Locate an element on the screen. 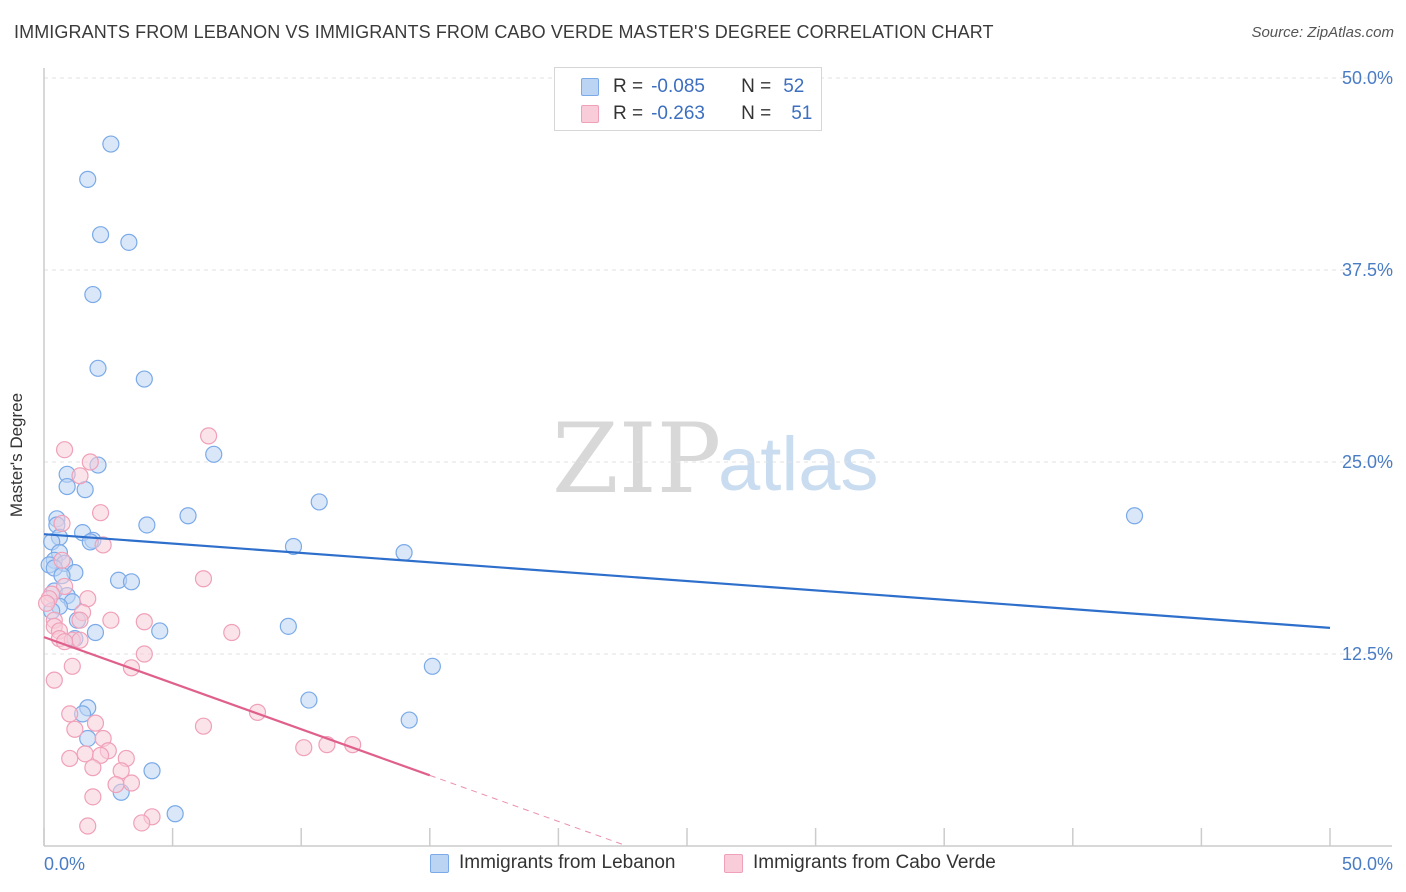  x-tick-label: 0.0% is located at coordinates (64, 864).